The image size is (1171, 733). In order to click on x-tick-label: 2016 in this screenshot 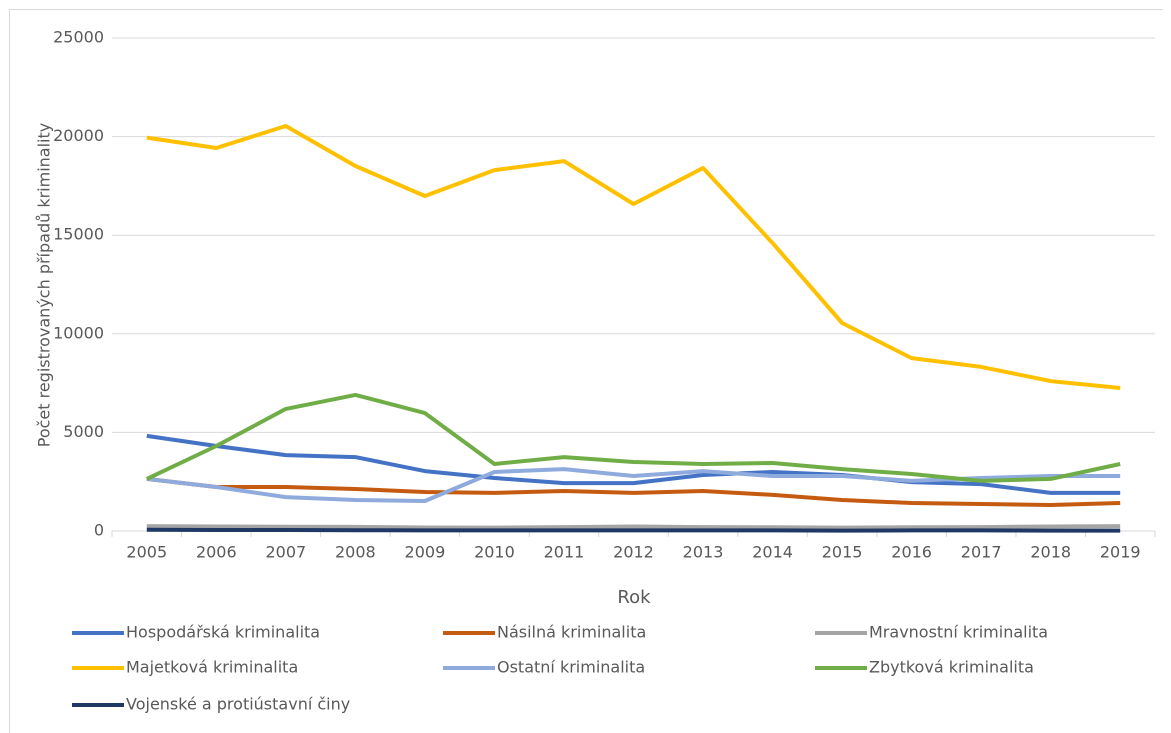, I will do `click(911, 552)`.